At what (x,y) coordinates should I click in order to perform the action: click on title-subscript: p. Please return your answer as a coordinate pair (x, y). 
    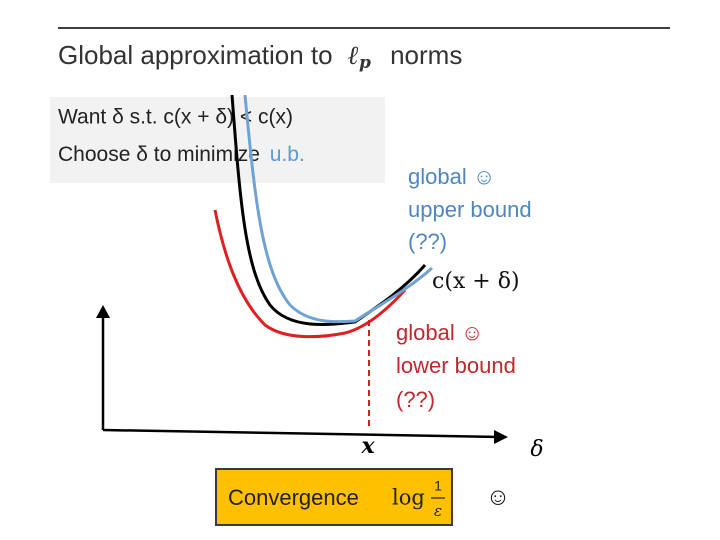
    Looking at the image, I should click on (365, 63).